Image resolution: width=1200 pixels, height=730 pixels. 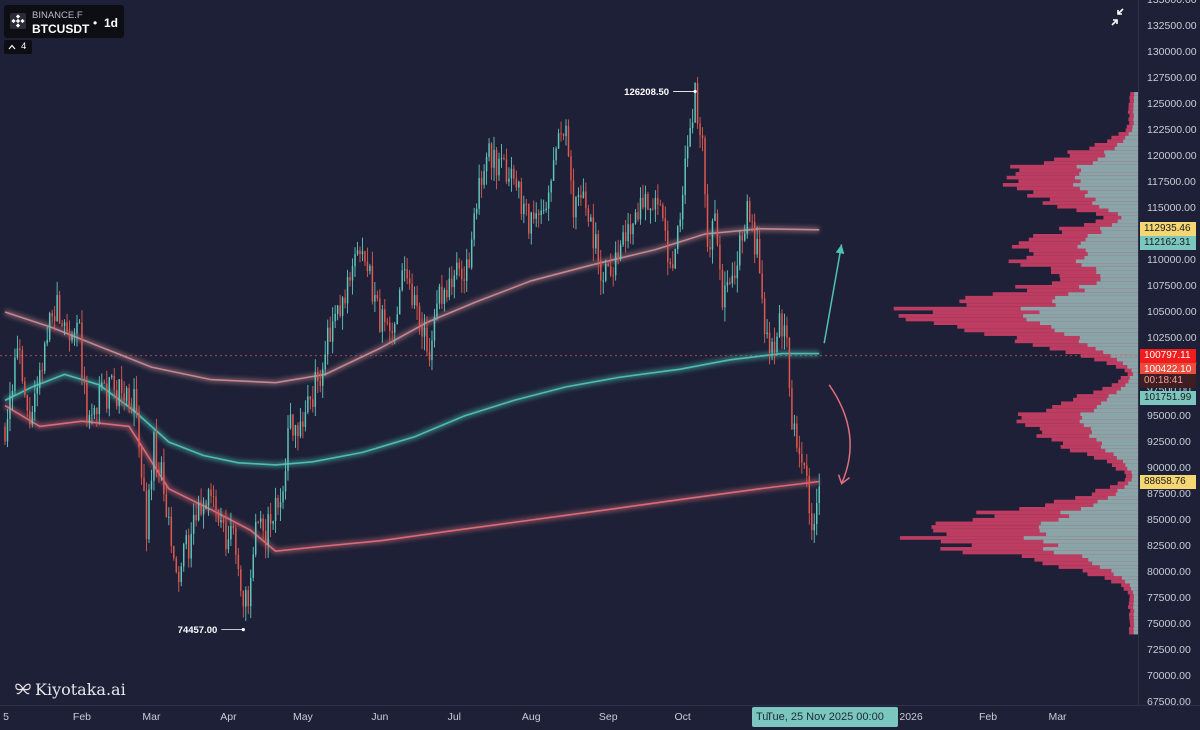 What do you see at coordinates (1120, 17) in the screenshot?
I see `collapse-icon` at bounding box center [1120, 17].